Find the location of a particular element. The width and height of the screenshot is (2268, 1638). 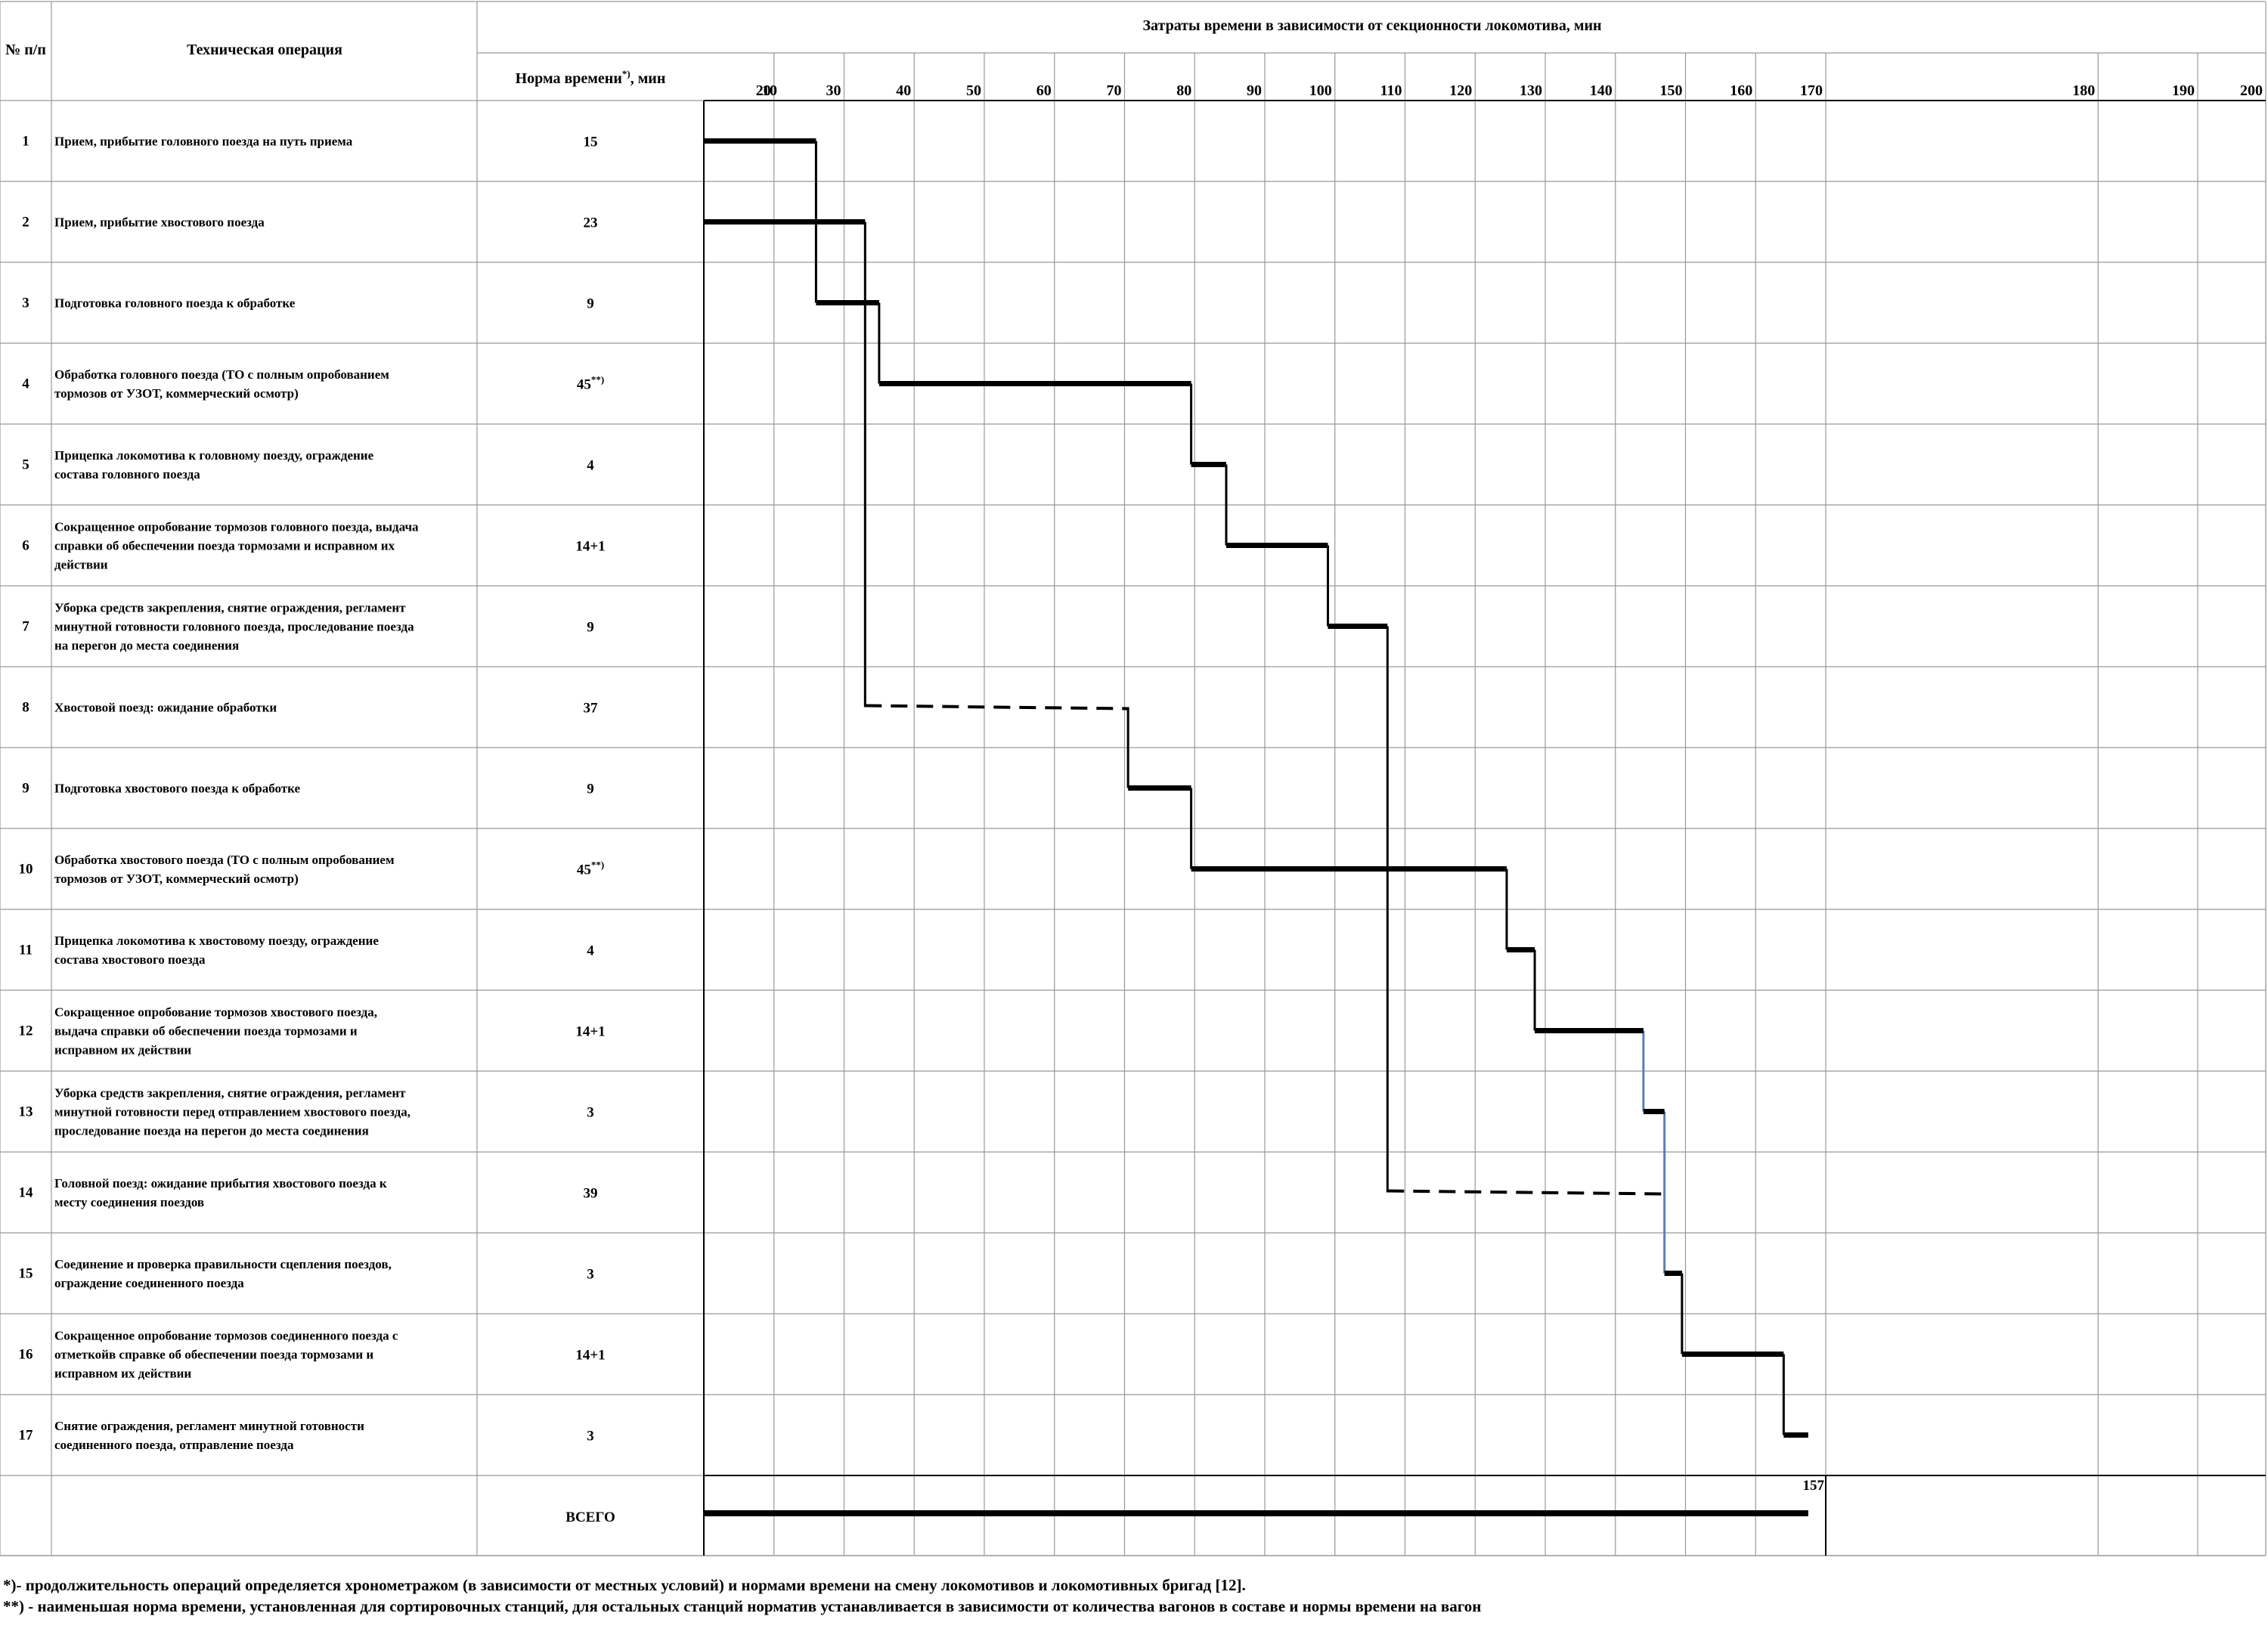

row-number: 4 is located at coordinates (26, 384).